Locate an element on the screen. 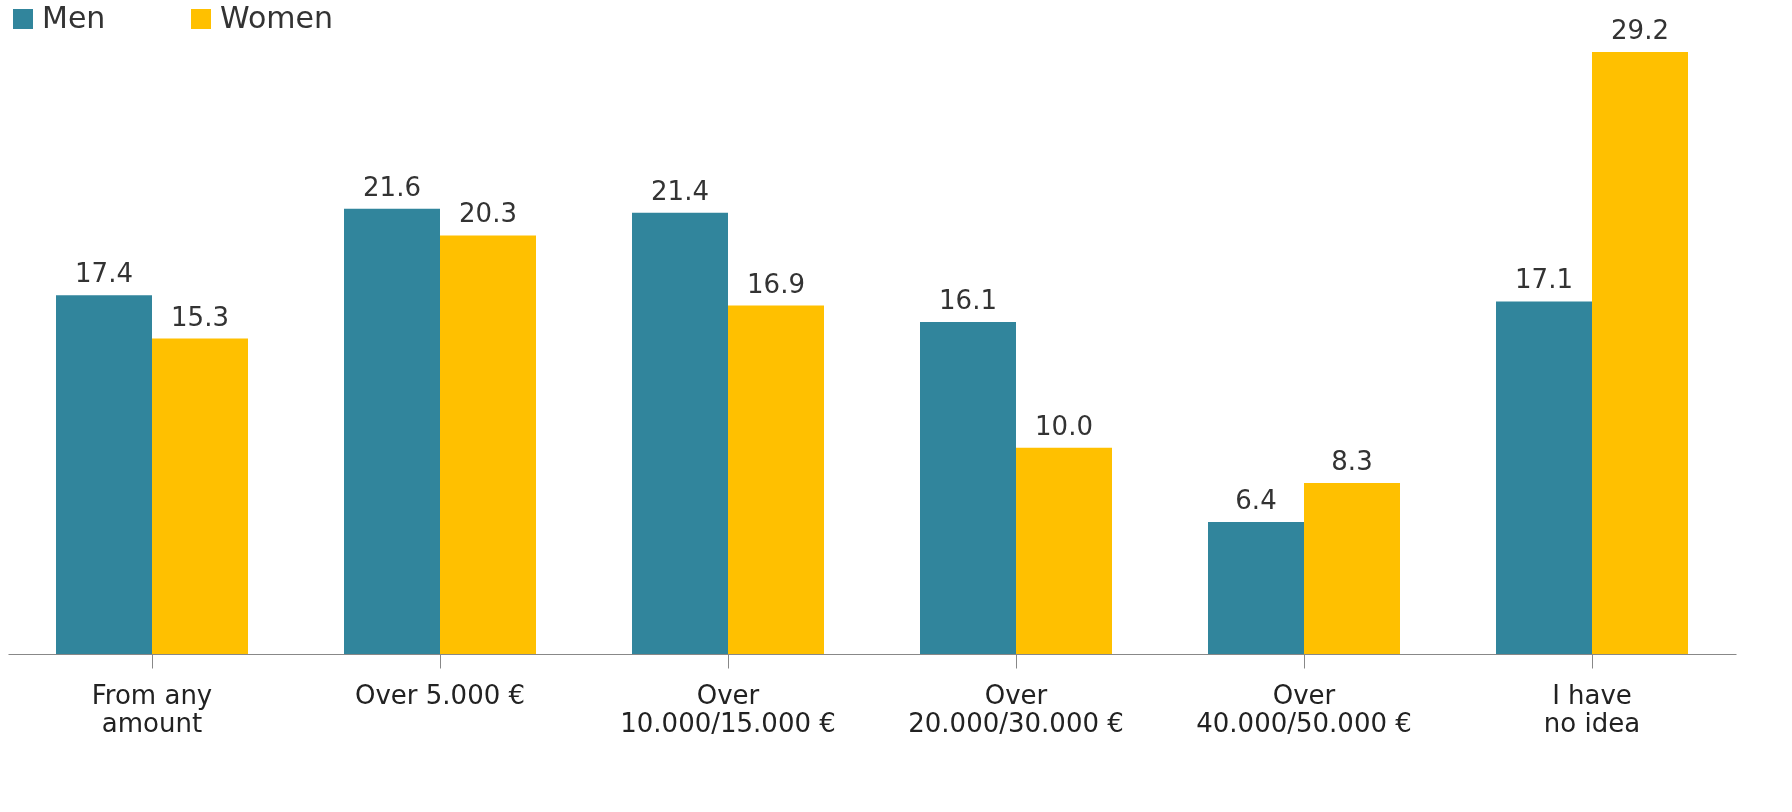 This screenshot has width=1792, height=812. data-label: 10.0 is located at coordinates (1064, 425).